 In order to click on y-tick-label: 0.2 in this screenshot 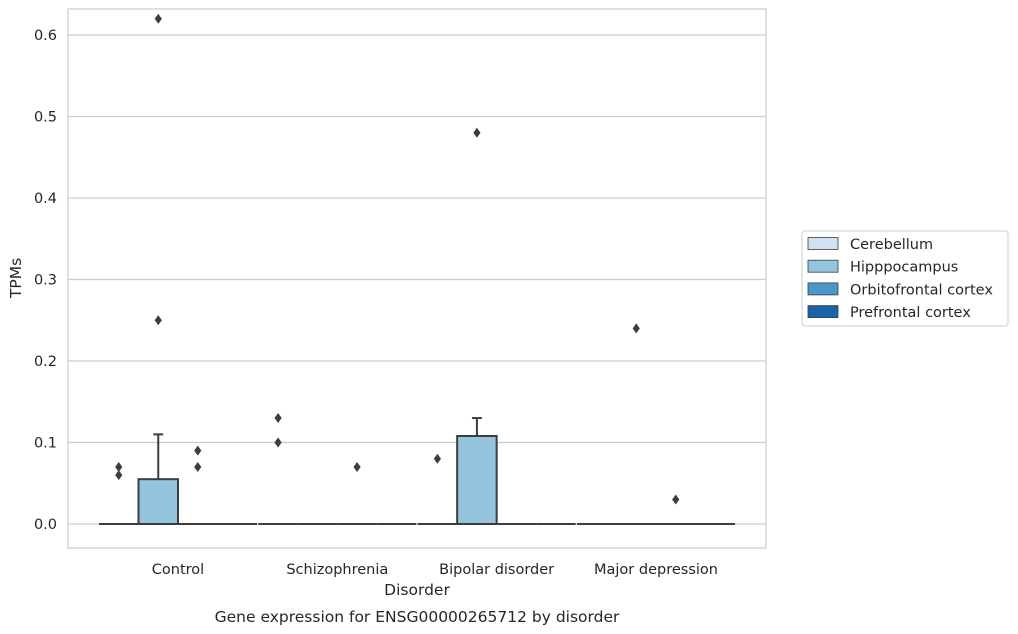, I will do `click(45, 362)`.